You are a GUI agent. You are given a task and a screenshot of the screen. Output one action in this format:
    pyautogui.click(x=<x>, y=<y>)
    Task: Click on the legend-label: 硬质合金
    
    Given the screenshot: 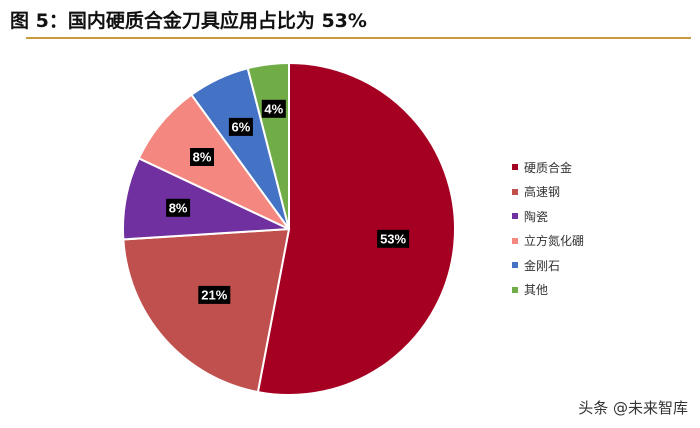 What is the action you would take?
    pyautogui.click(x=548, y=167)
    